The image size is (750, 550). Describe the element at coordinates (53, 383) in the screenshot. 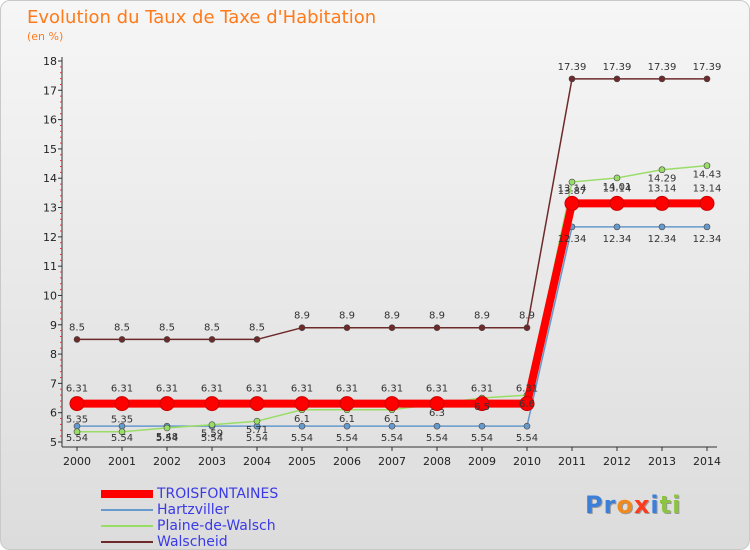

I see `y-tick-label: 7` at that location.